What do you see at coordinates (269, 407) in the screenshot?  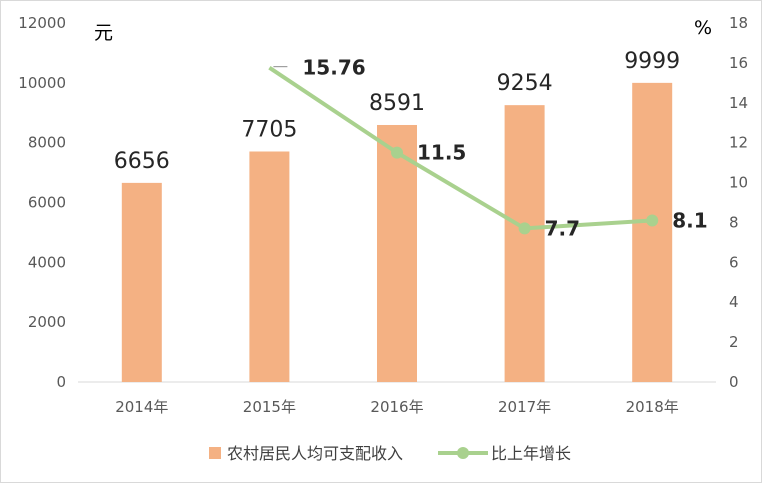 I see `x-tick-label: 2015年` at bounding box center [269, 407].